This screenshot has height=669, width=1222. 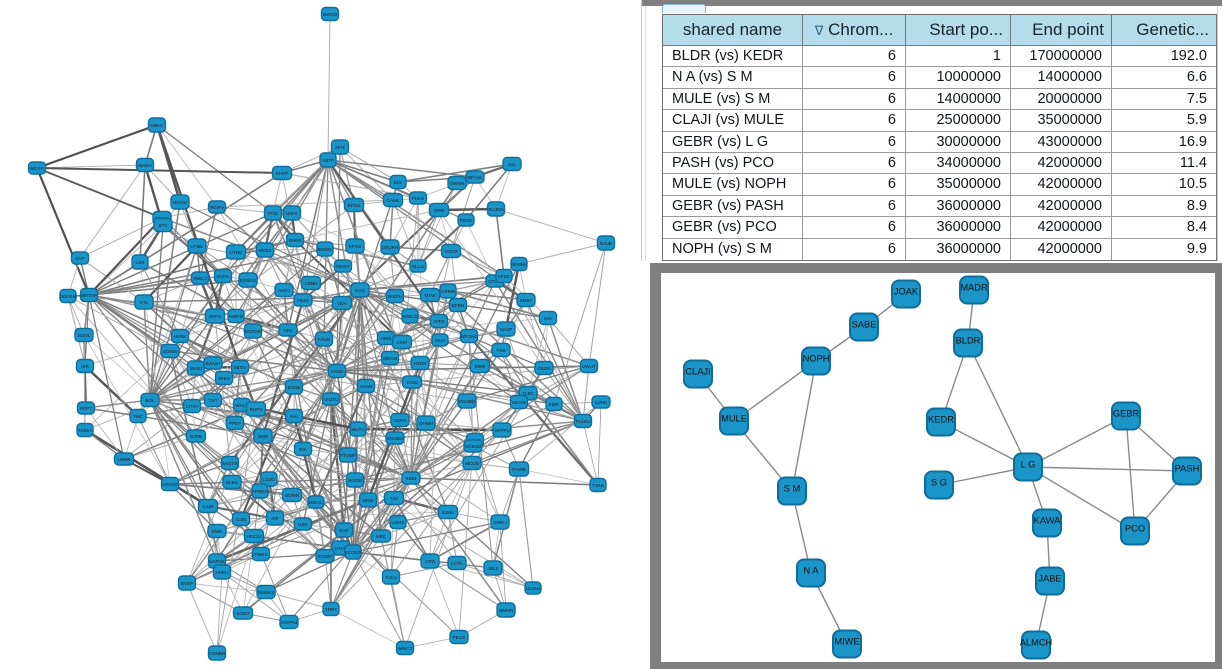 I want to click on svg-text: MABJ, so click(x=196, y=368).